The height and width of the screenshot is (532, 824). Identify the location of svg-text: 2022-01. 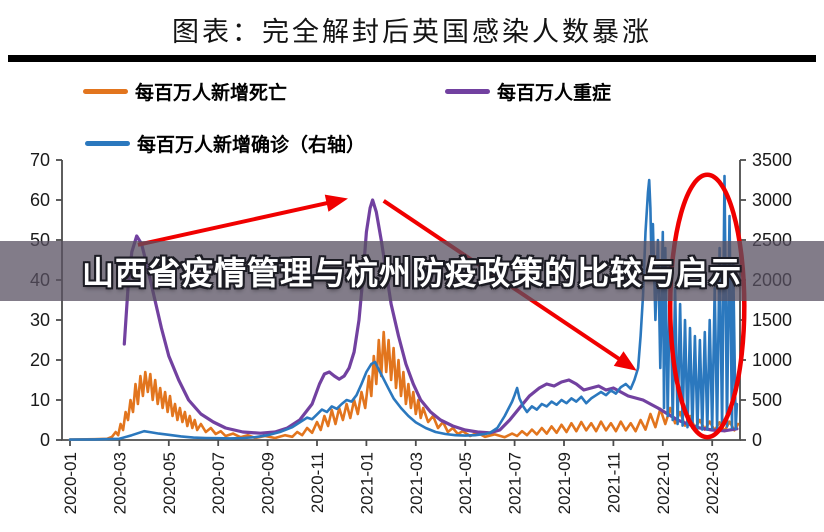
(663, 483).